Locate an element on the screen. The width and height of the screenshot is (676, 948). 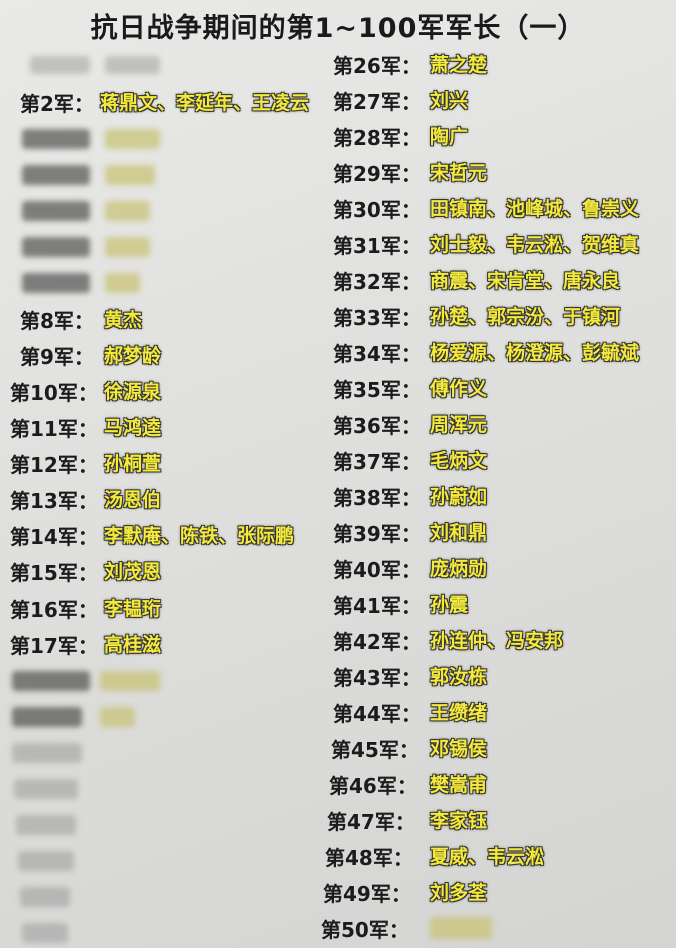
commander-names: 李家钰 is located at coordinates (459, 821).